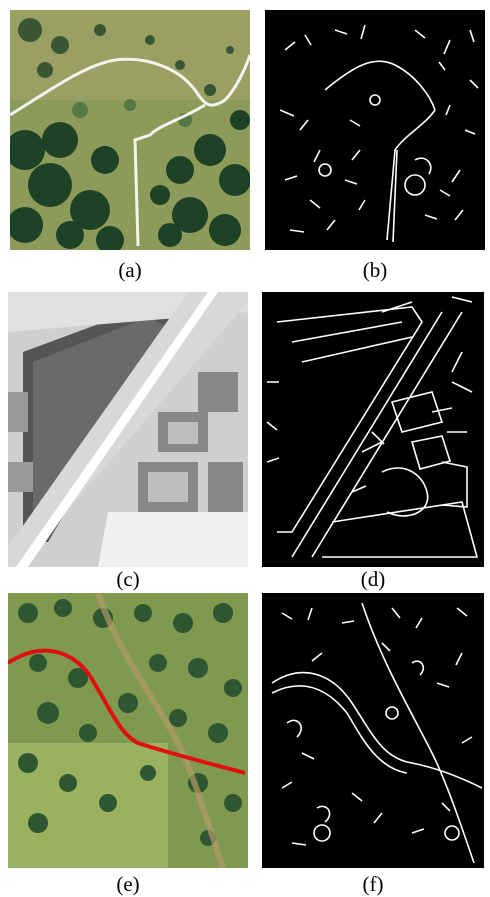  I want to click on panel-a-graphic, so click(130, 130).